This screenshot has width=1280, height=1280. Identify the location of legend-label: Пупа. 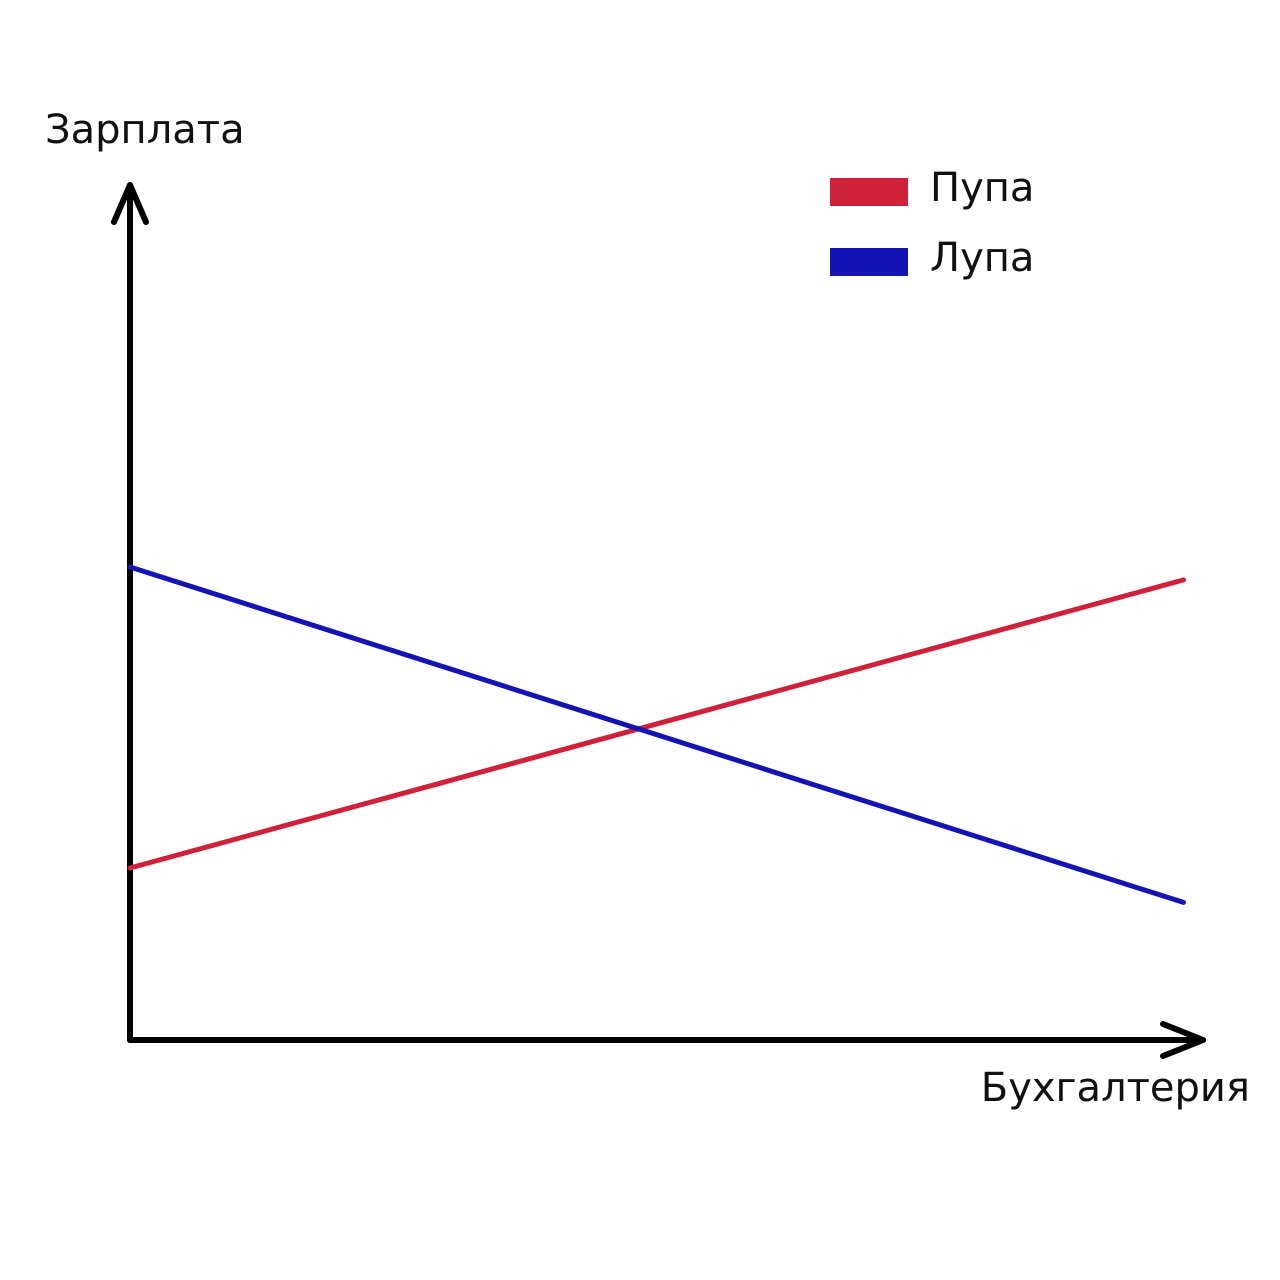
(982, 188).